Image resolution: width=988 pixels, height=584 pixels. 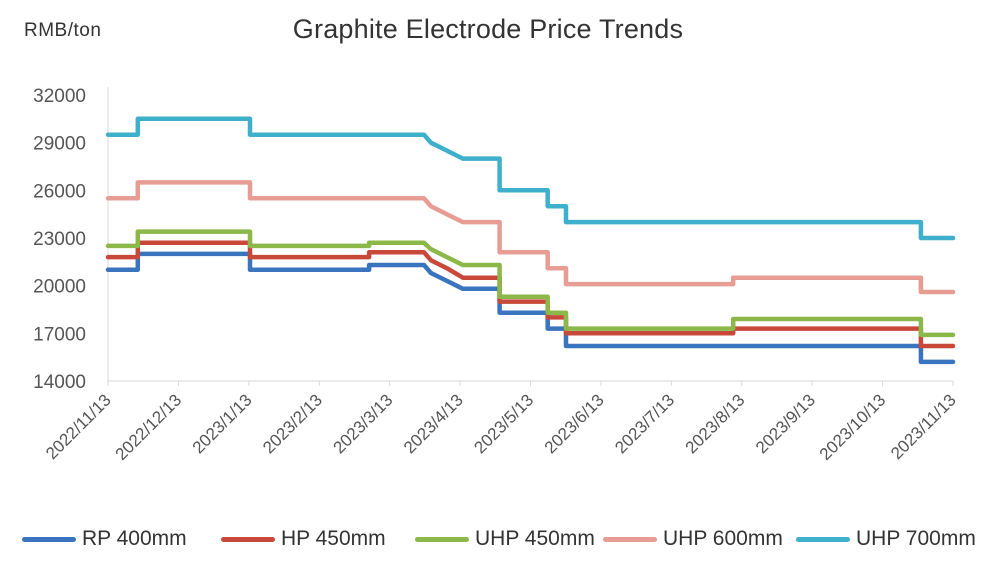 What do you see at coordinates (574, 423) in the screenshot?
I see `x-tick-label: 2023/6/13` at bounding box center [574, 423].